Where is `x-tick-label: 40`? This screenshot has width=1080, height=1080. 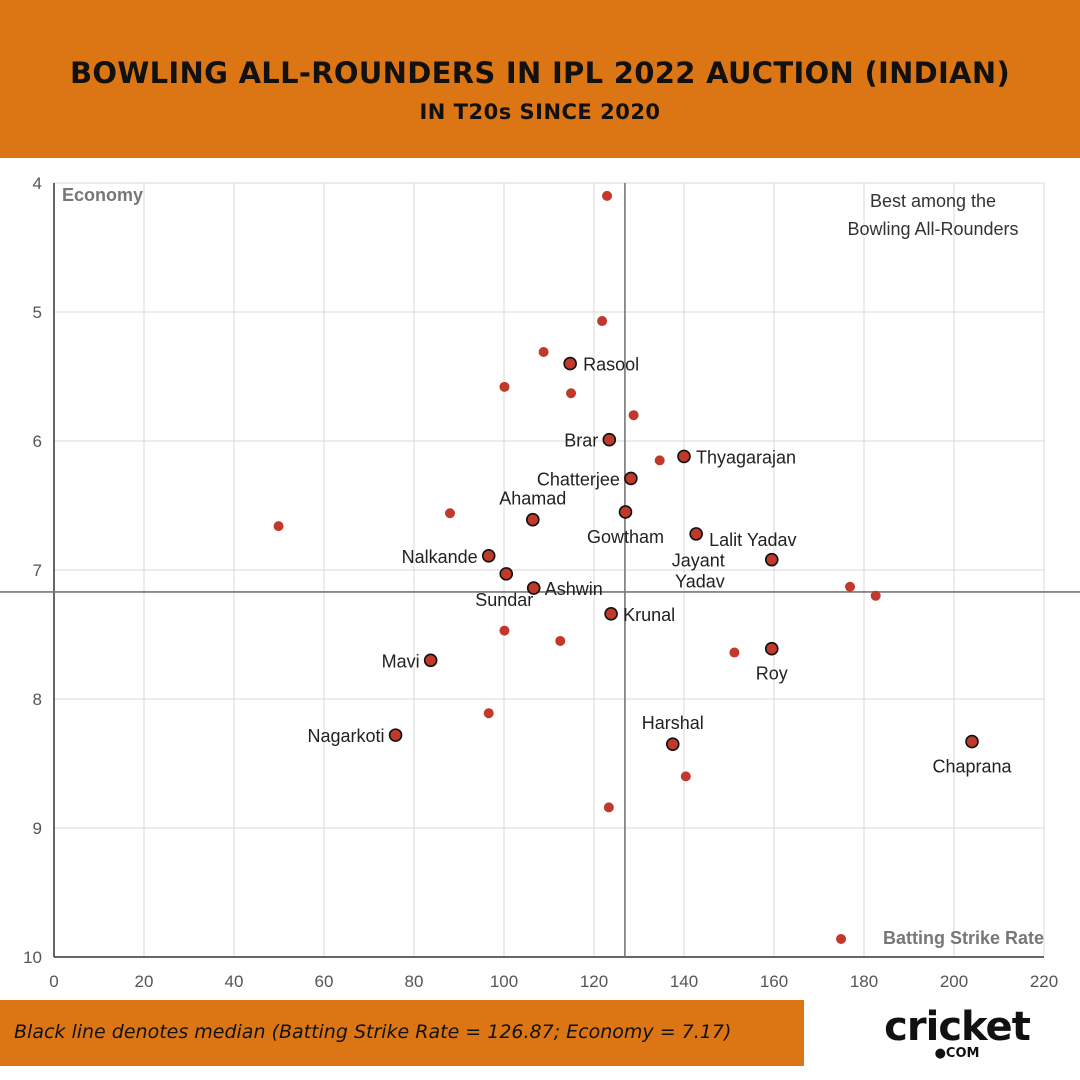
x-tick-label: 40 is located at coordinates (234, 981).